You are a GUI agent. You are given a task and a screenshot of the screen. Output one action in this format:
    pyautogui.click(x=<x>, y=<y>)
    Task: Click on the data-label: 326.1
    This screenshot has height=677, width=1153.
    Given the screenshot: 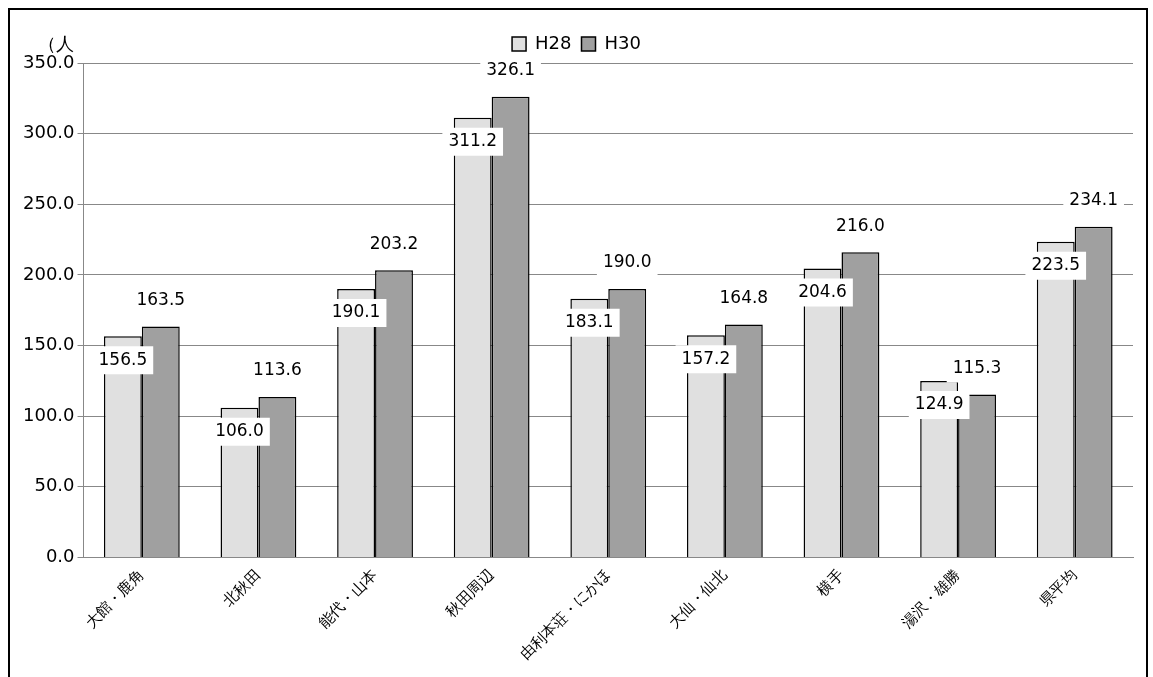 What is the action you would take?
    pyautogui.click(x=510, y=69)
    